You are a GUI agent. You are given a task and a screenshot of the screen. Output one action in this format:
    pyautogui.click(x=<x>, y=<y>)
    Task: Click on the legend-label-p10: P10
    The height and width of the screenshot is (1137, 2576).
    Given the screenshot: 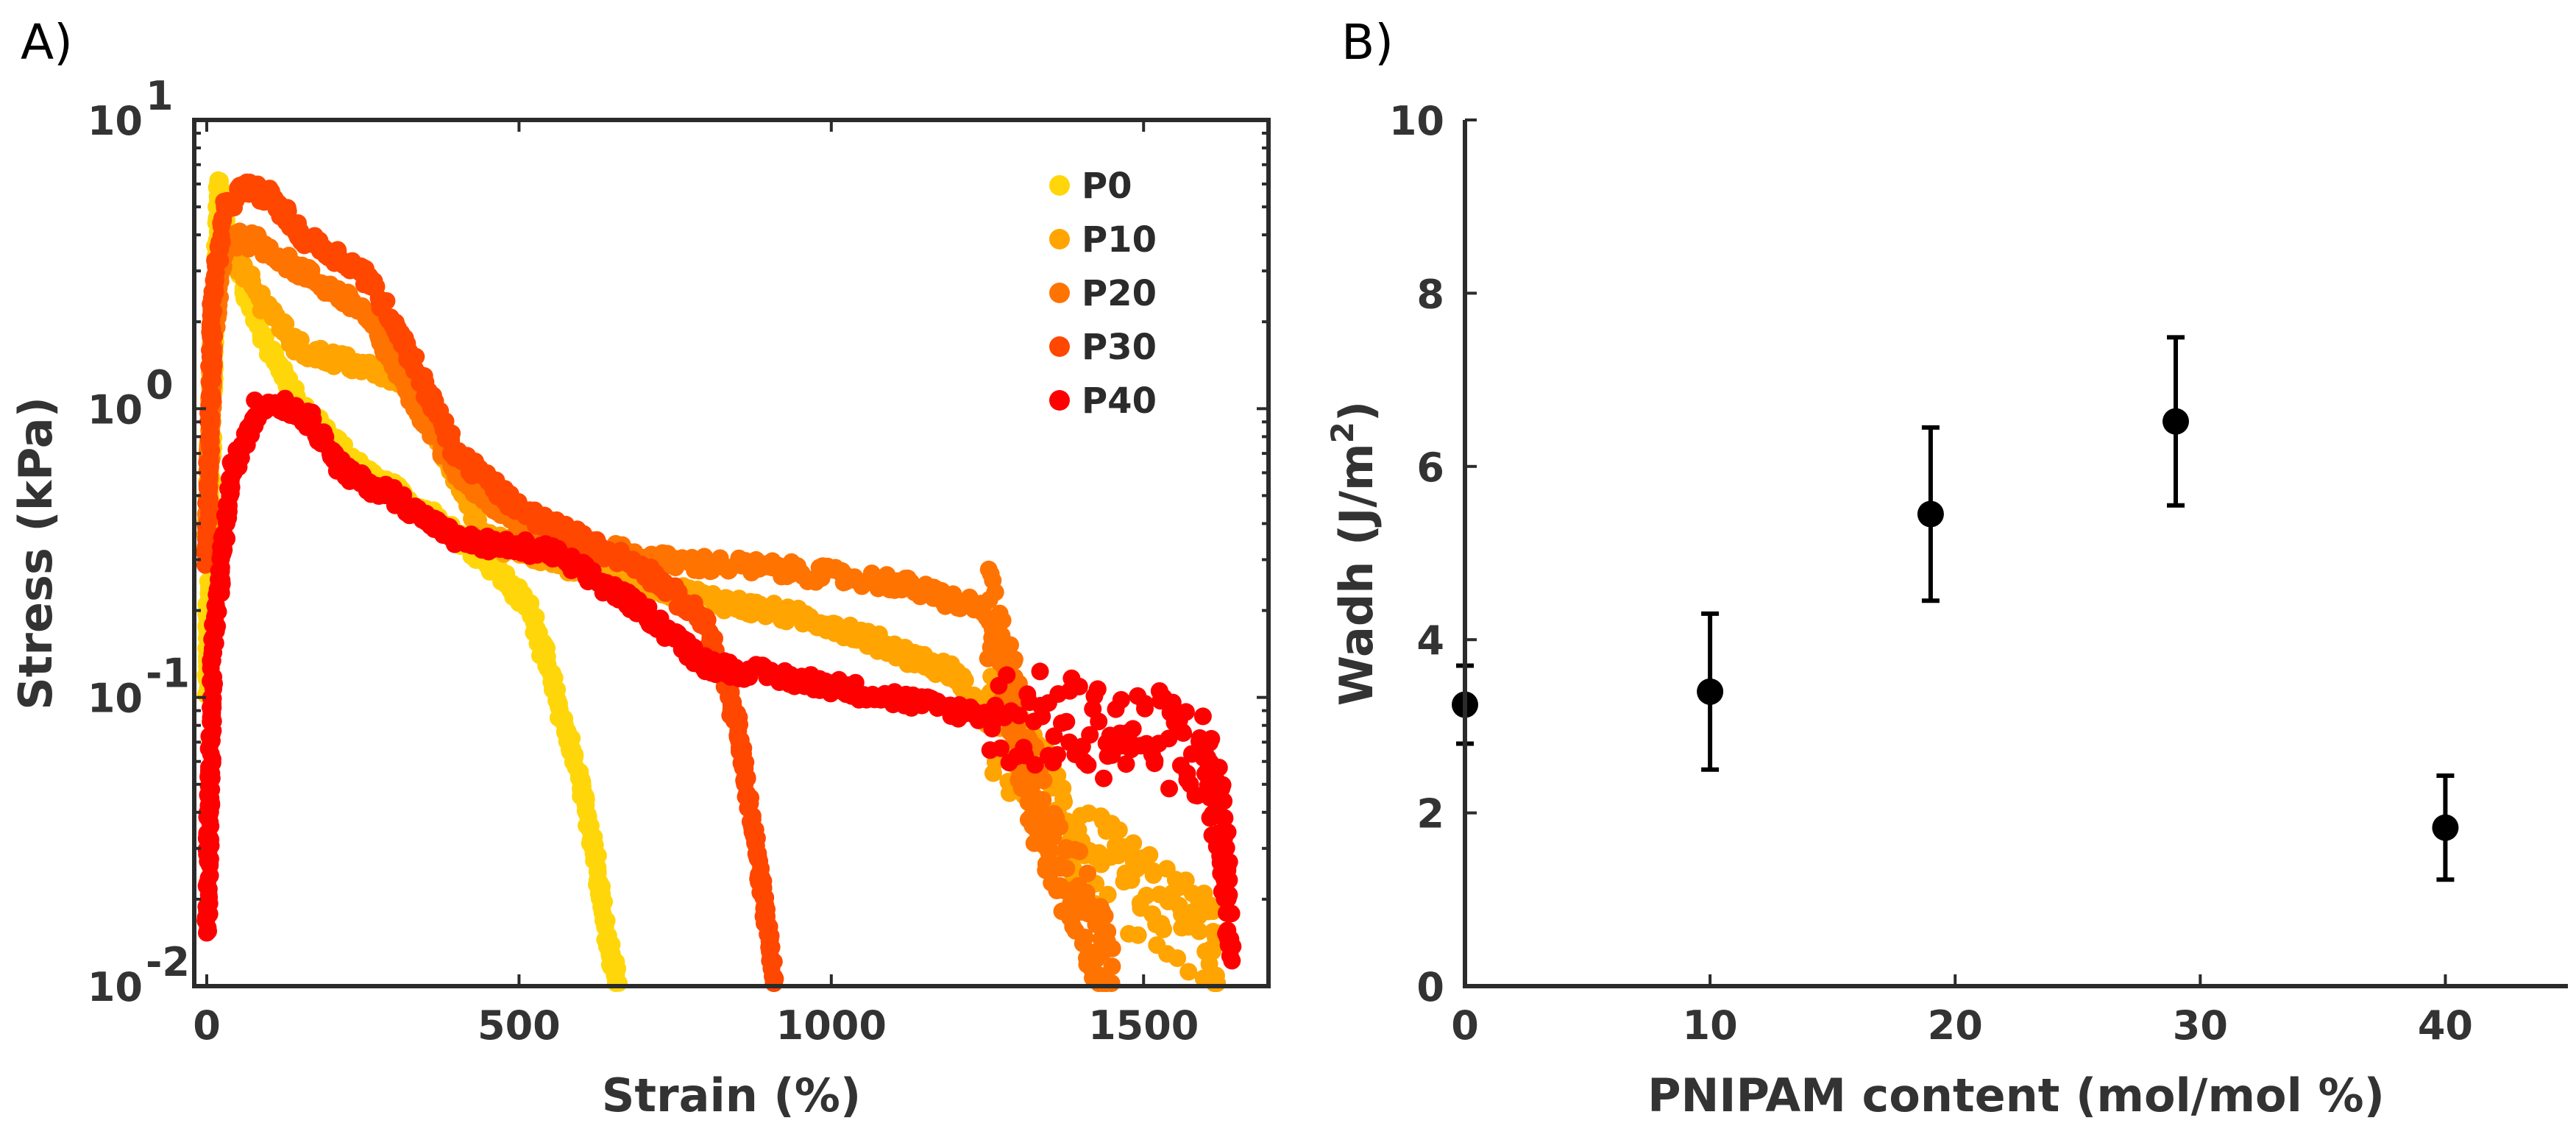 What is the action you would take?
    pyautogui.click(x=1119, y=240)
    